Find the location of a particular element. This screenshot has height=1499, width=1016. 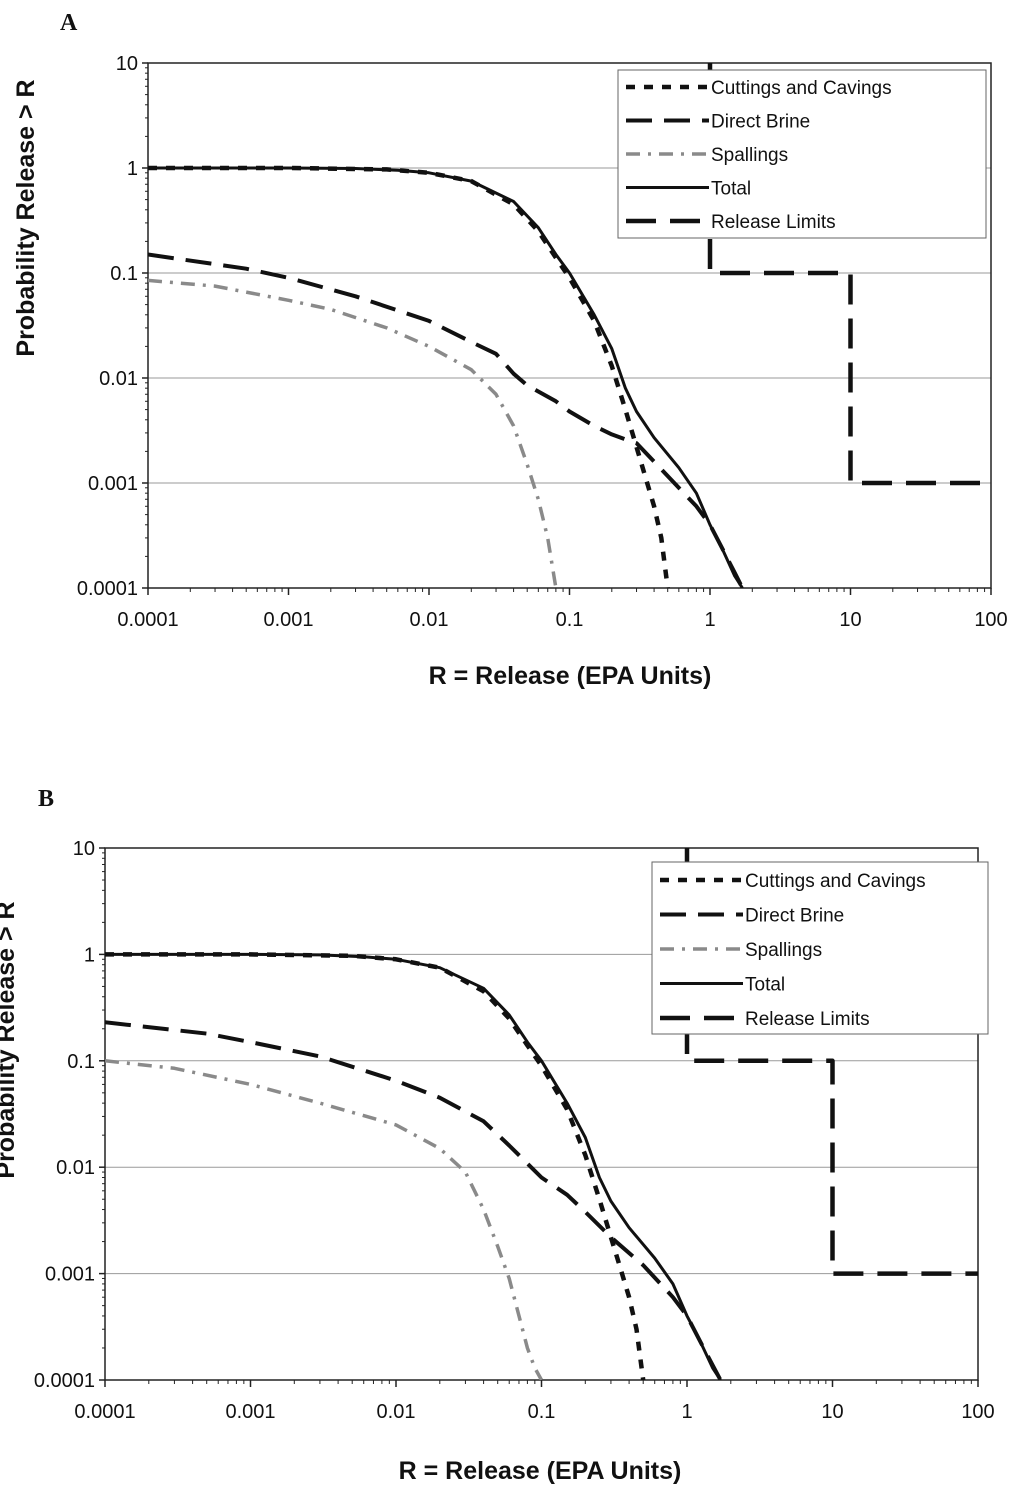

panel-label: B is located at coordinates (46, 799).